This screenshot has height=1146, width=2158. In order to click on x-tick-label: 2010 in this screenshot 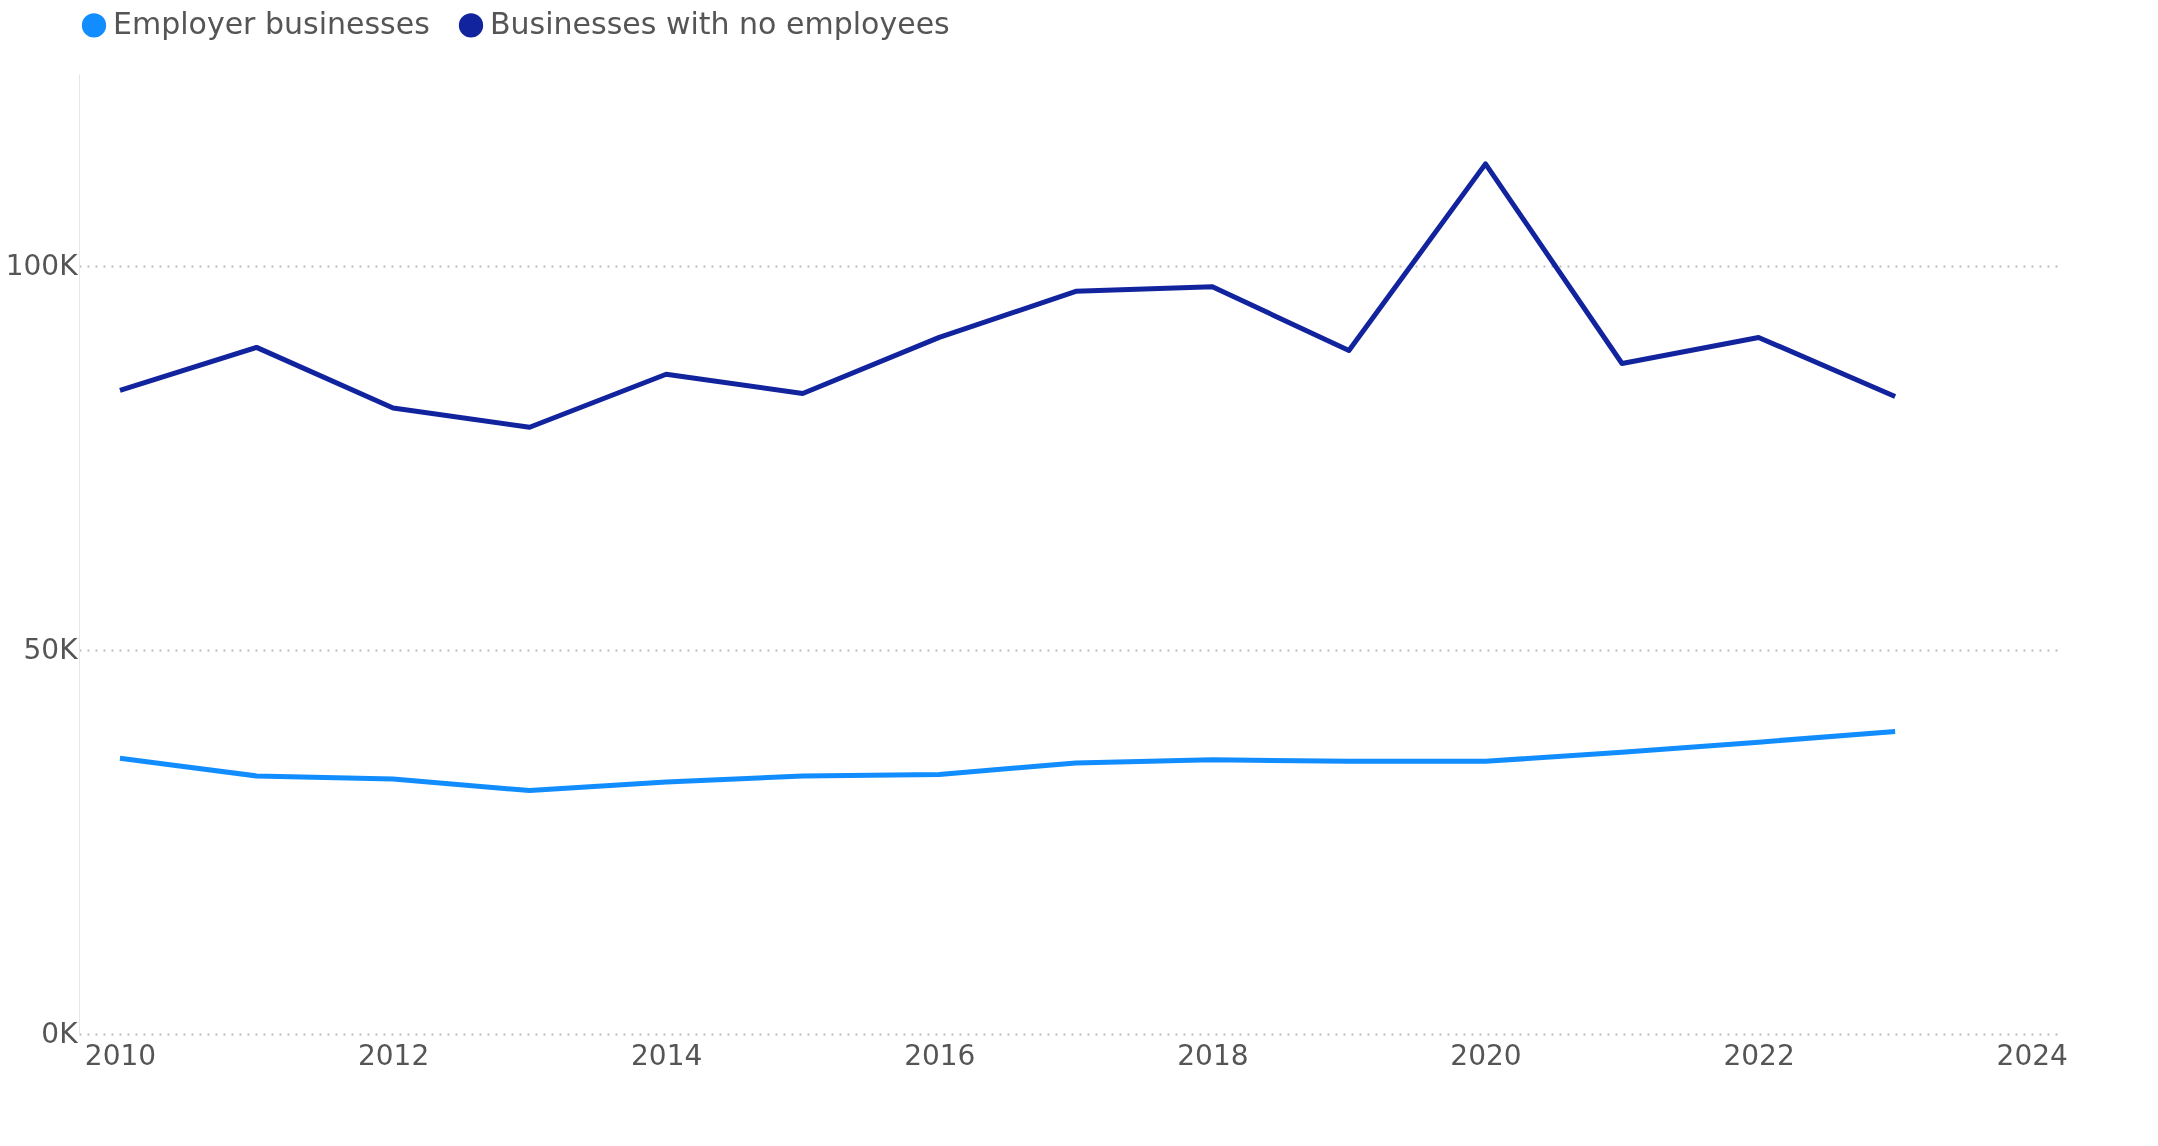, I will do `click(120, 1055)`.